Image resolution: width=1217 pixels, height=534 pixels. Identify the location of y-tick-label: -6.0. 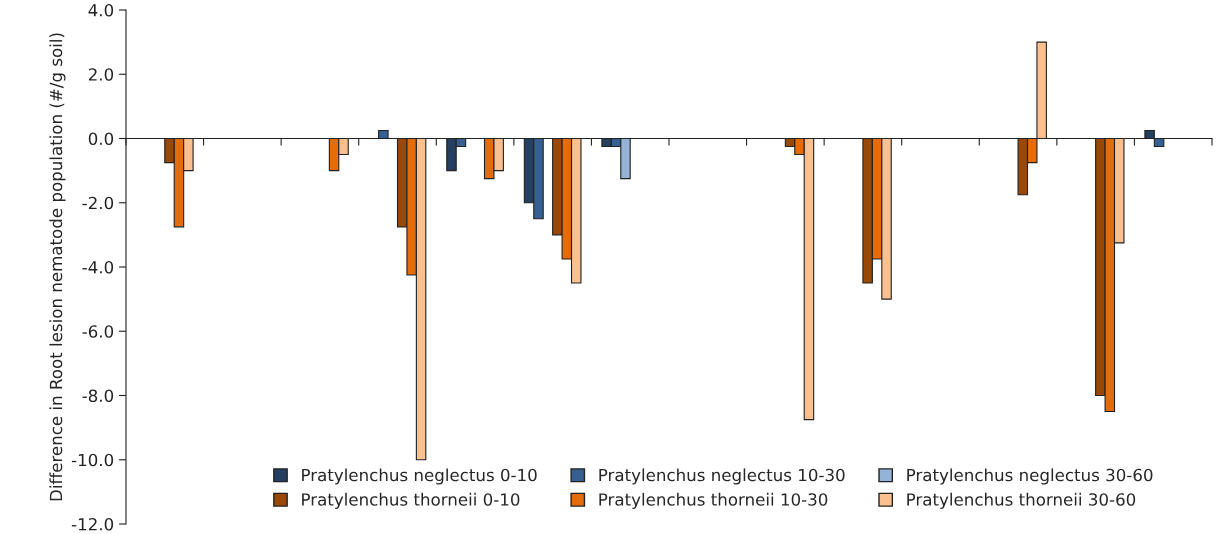
(98, 331).